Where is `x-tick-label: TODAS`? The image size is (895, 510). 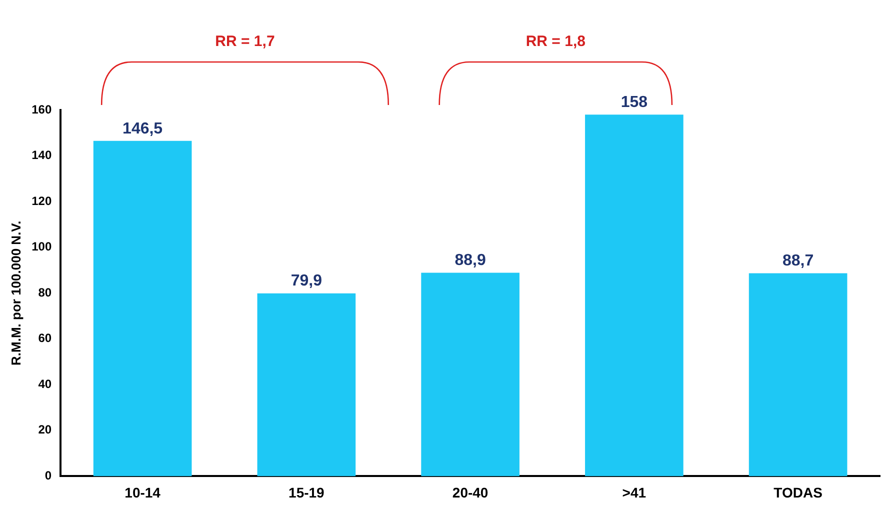 x-tick-label: TODAS is located at coordinates (798, 492).